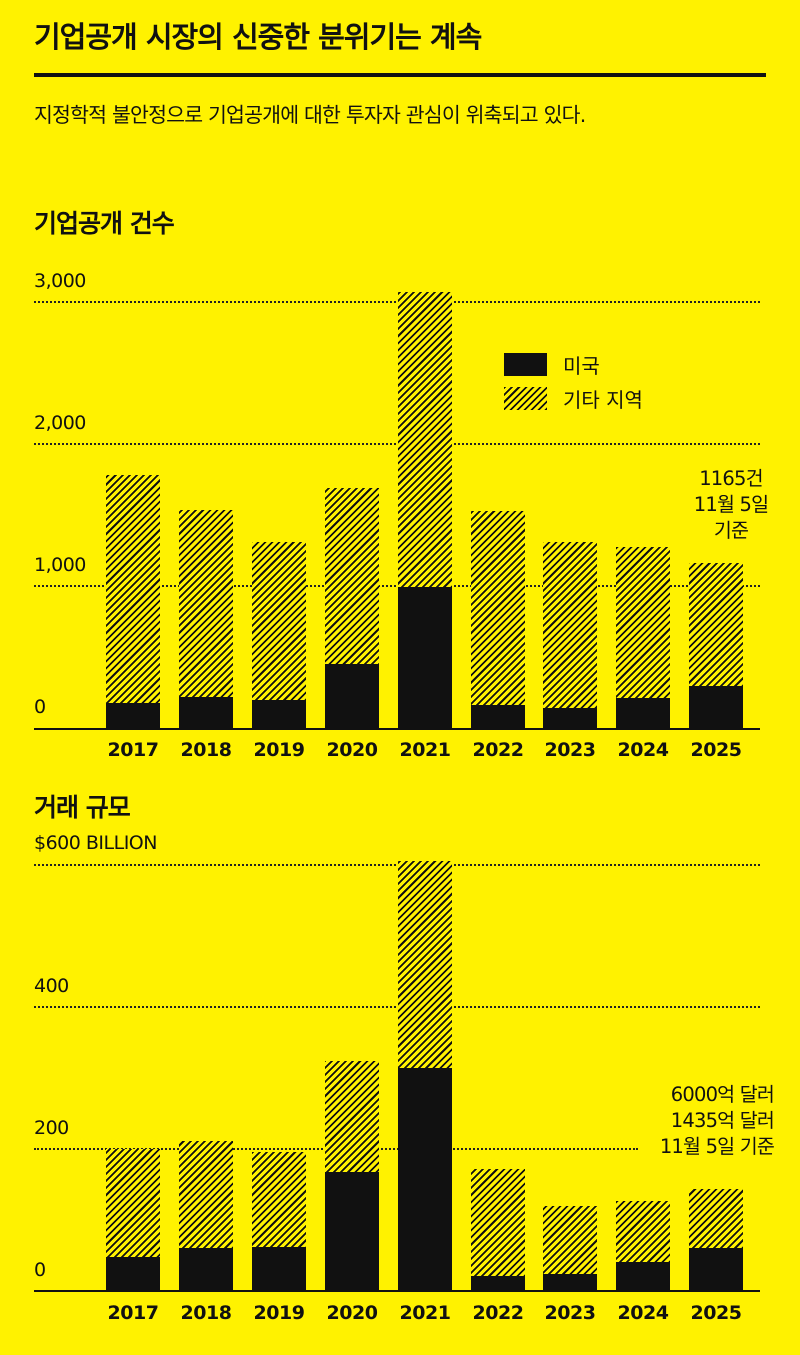 The image size is (800, 1355). I want to click on chart2-bar-us-2018, so click(206, 1269).